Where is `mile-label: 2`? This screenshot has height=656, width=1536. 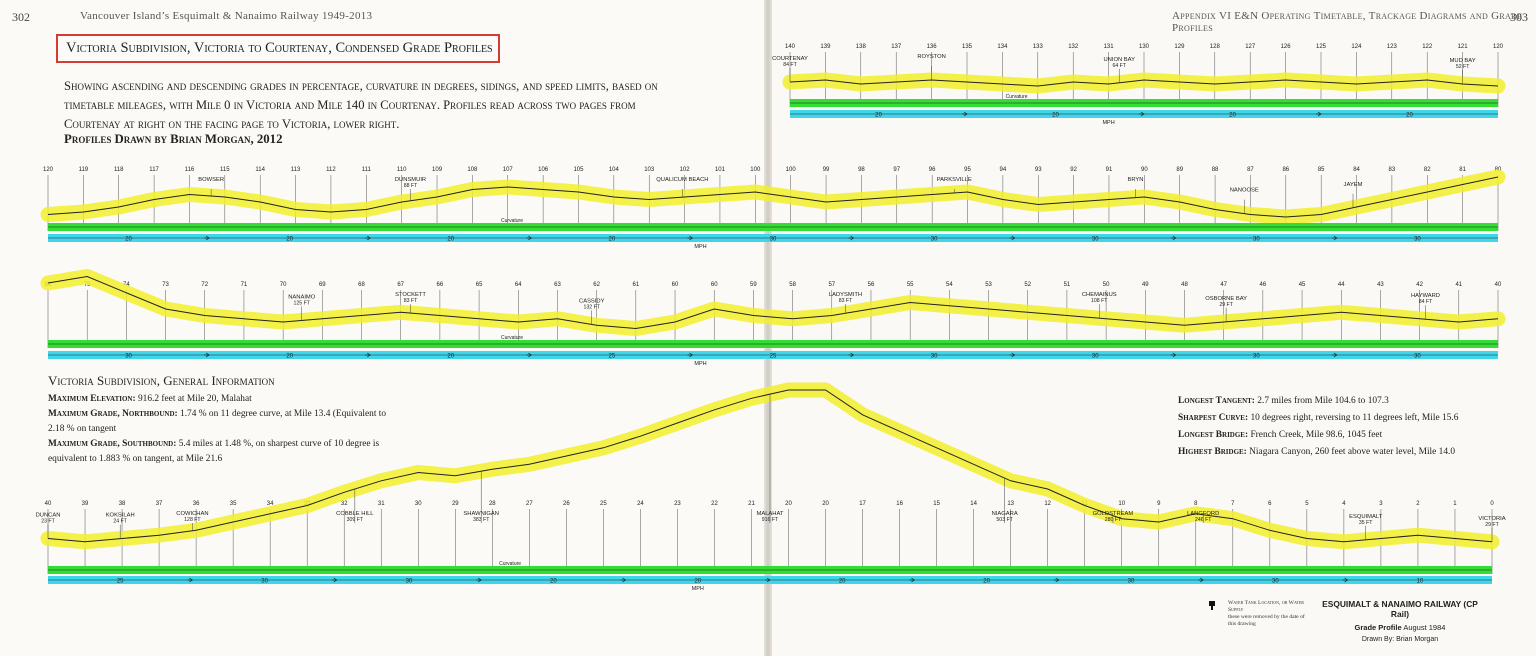 mile-label: 2 is located at coordinates (1418, 504).